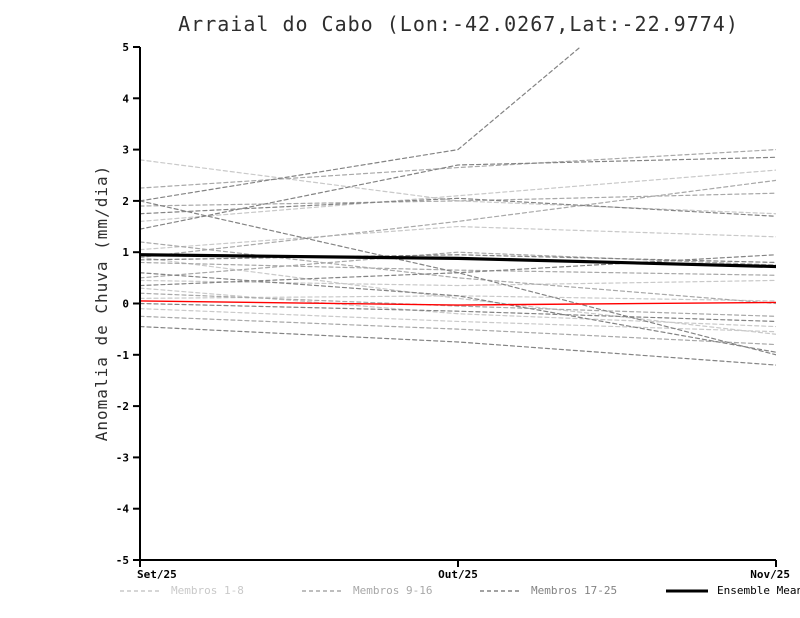 The image size is (800, 618). Describe the element at coordinates (758, 590) in the screenshot. I see `legend-label: Ensemble Mean` at that location.